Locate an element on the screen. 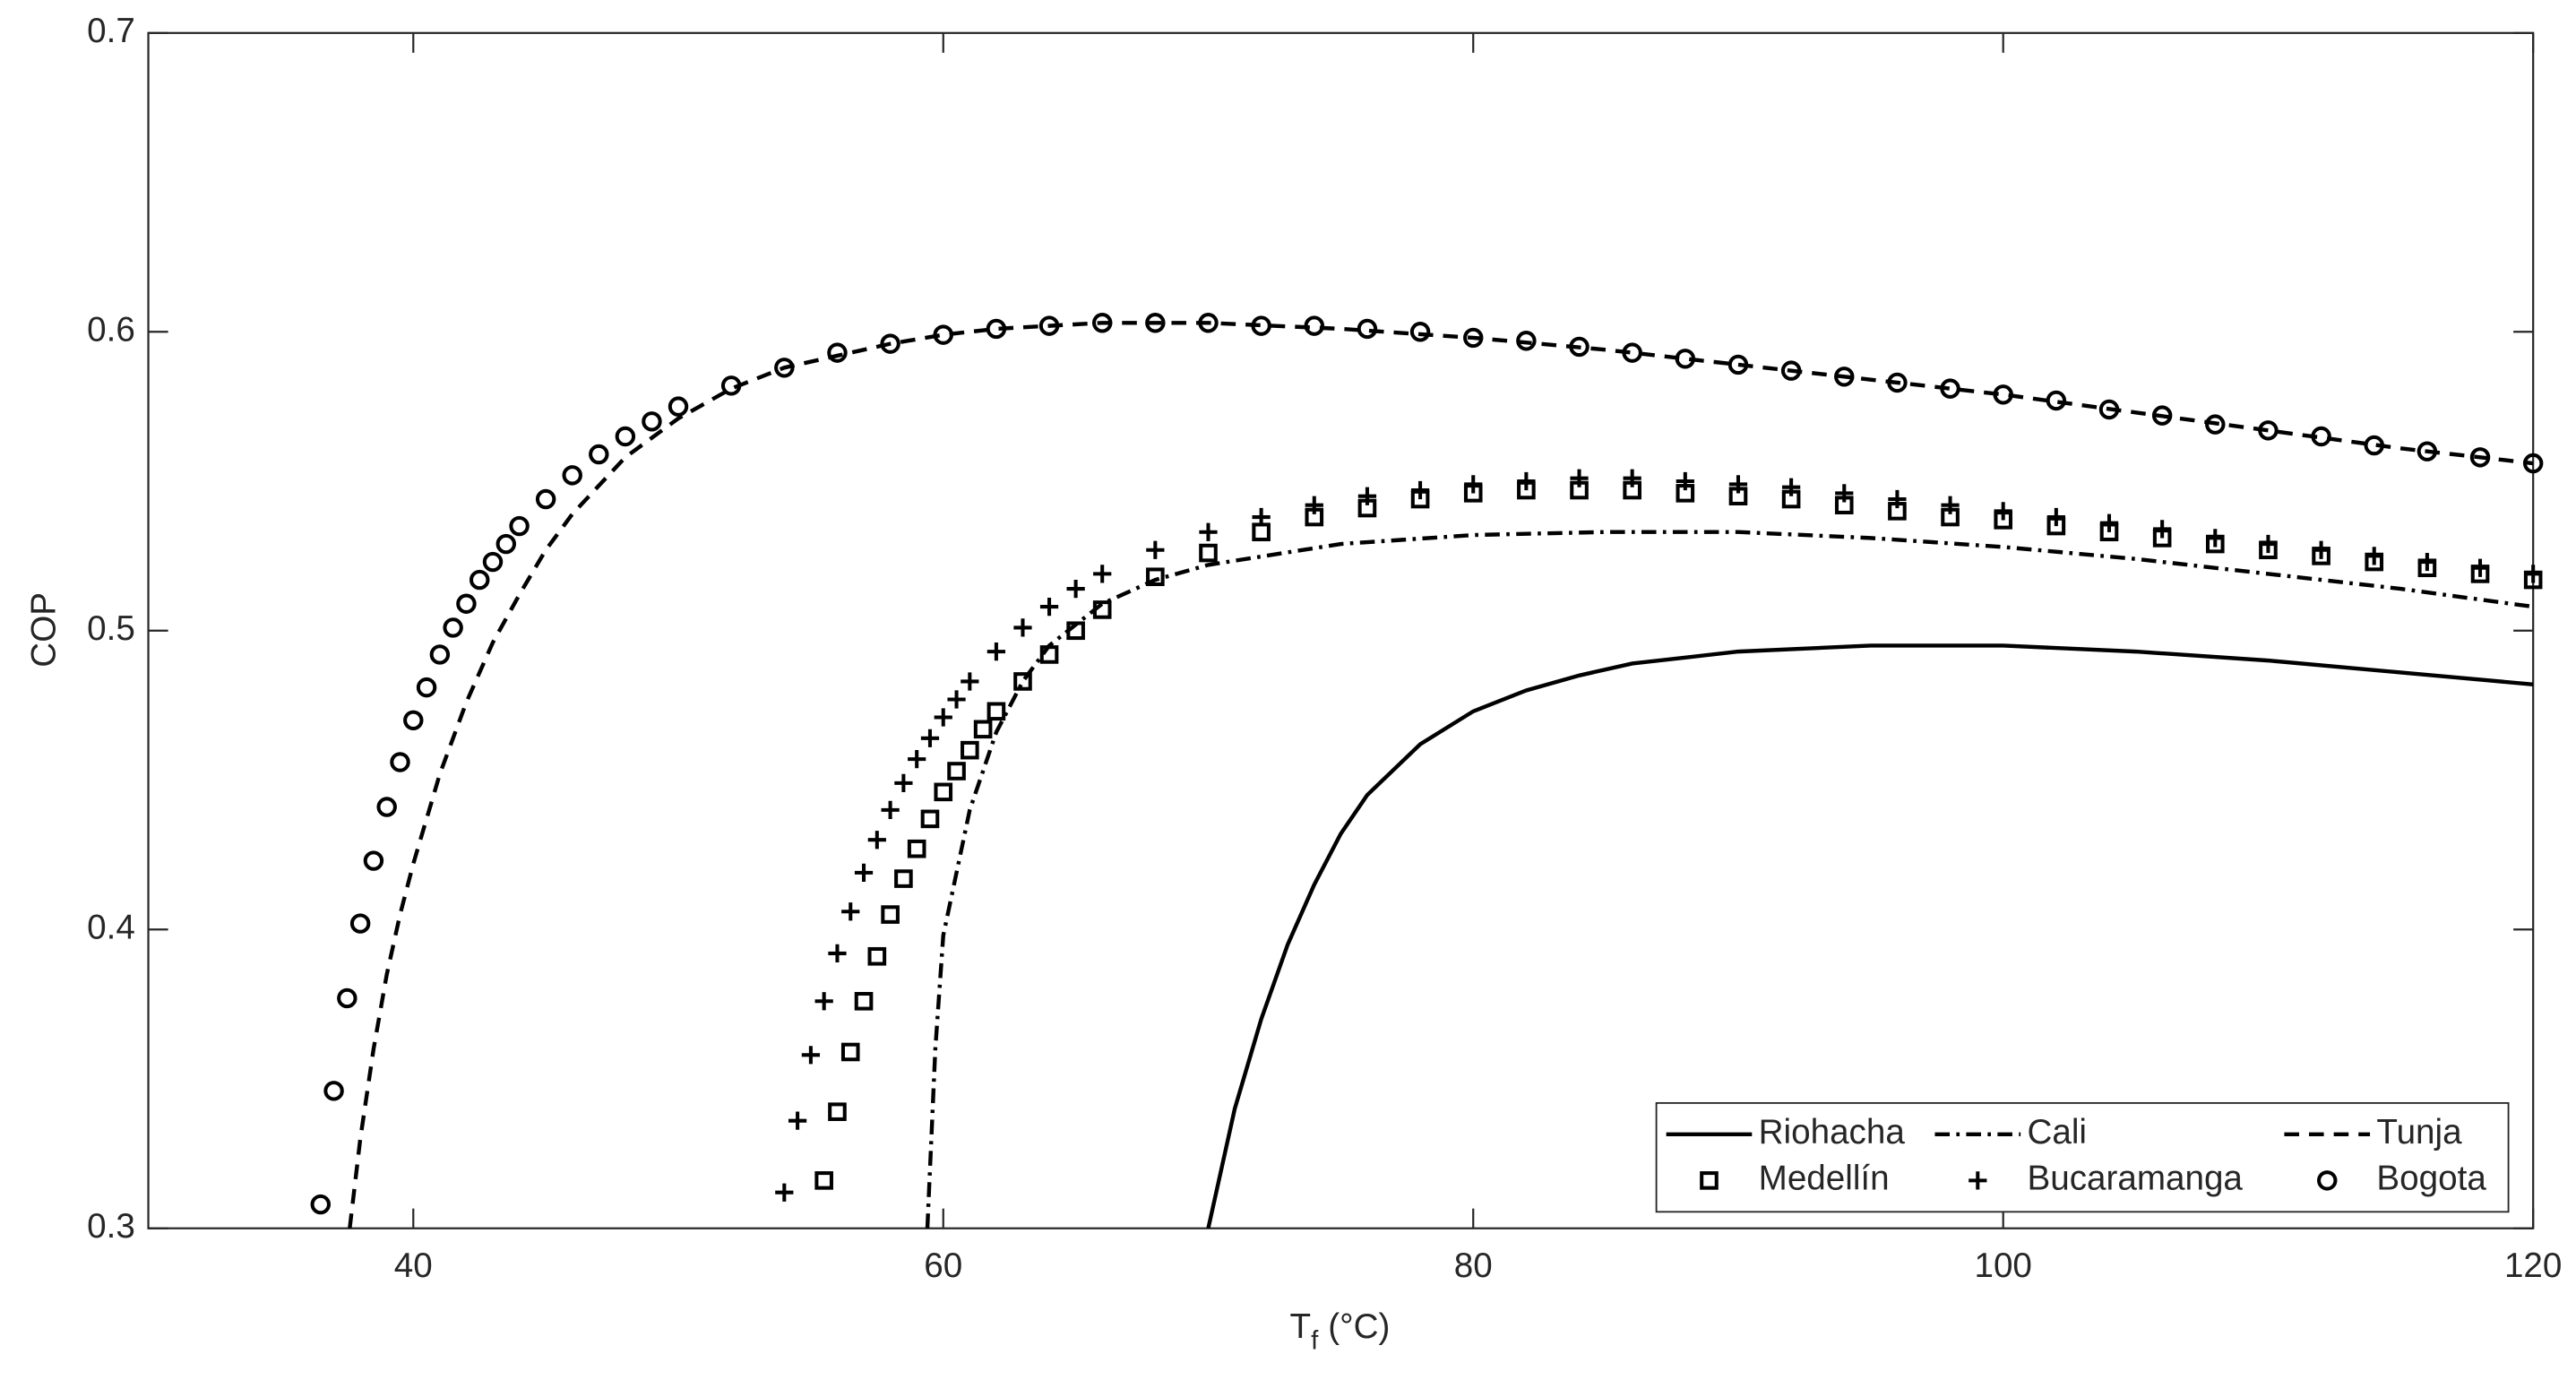  x-axis-label: Tf (°C) is located at coordinates (1340, 1331).